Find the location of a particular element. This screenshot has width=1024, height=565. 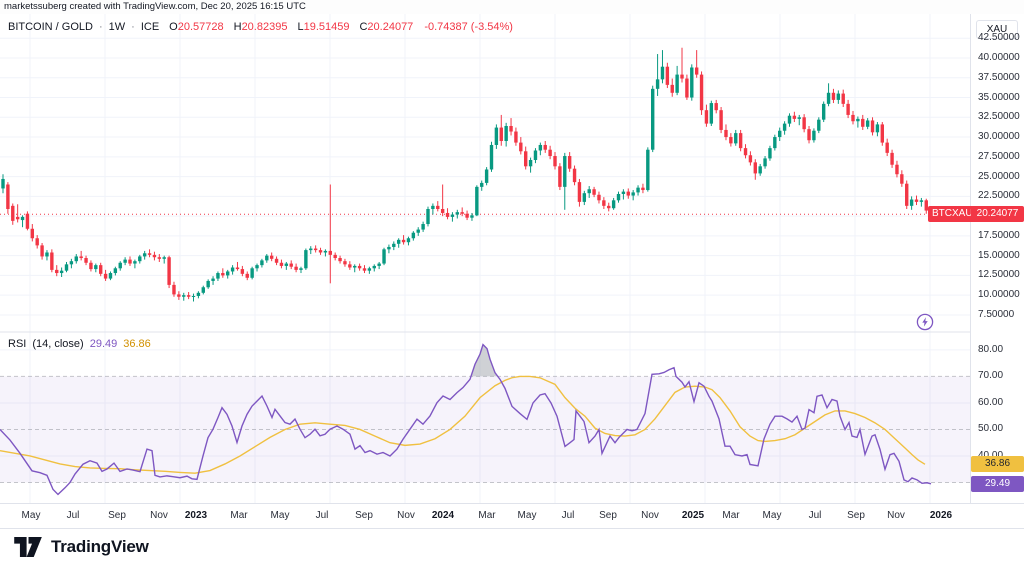

time-axis-tick: 2025 is located at coordinates (693, 515).